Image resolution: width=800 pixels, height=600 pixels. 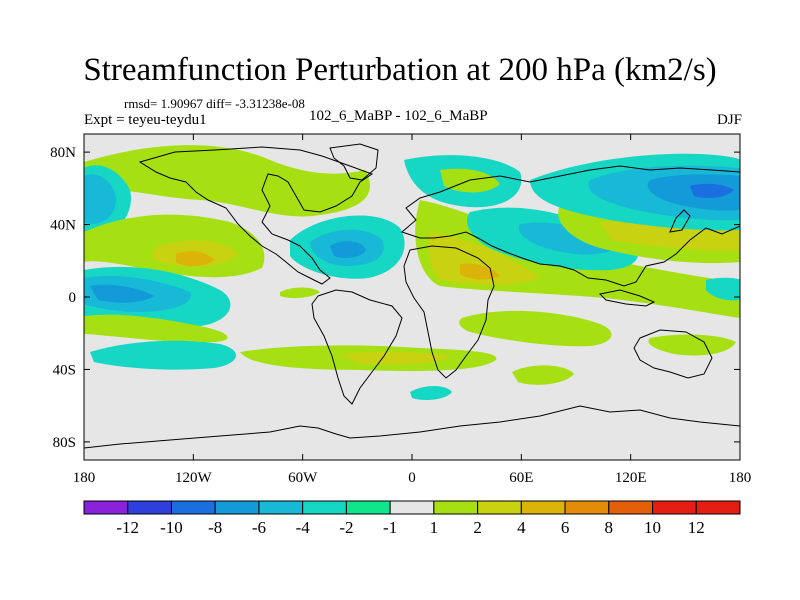 I want to click on colorbar-label: -4, so click(x=303, y=527).